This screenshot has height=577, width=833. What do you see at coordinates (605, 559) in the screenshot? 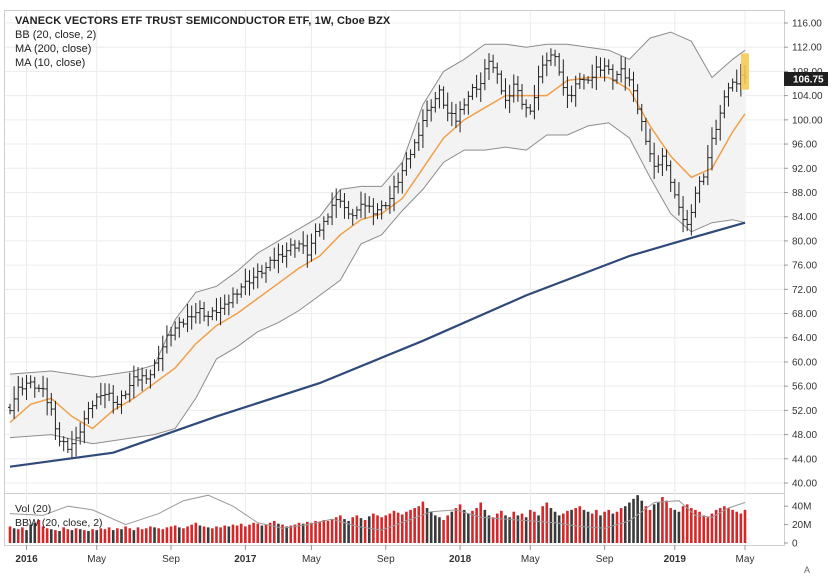
I see `x-tick-label-8: Sep` at bounding box center [605, 559].